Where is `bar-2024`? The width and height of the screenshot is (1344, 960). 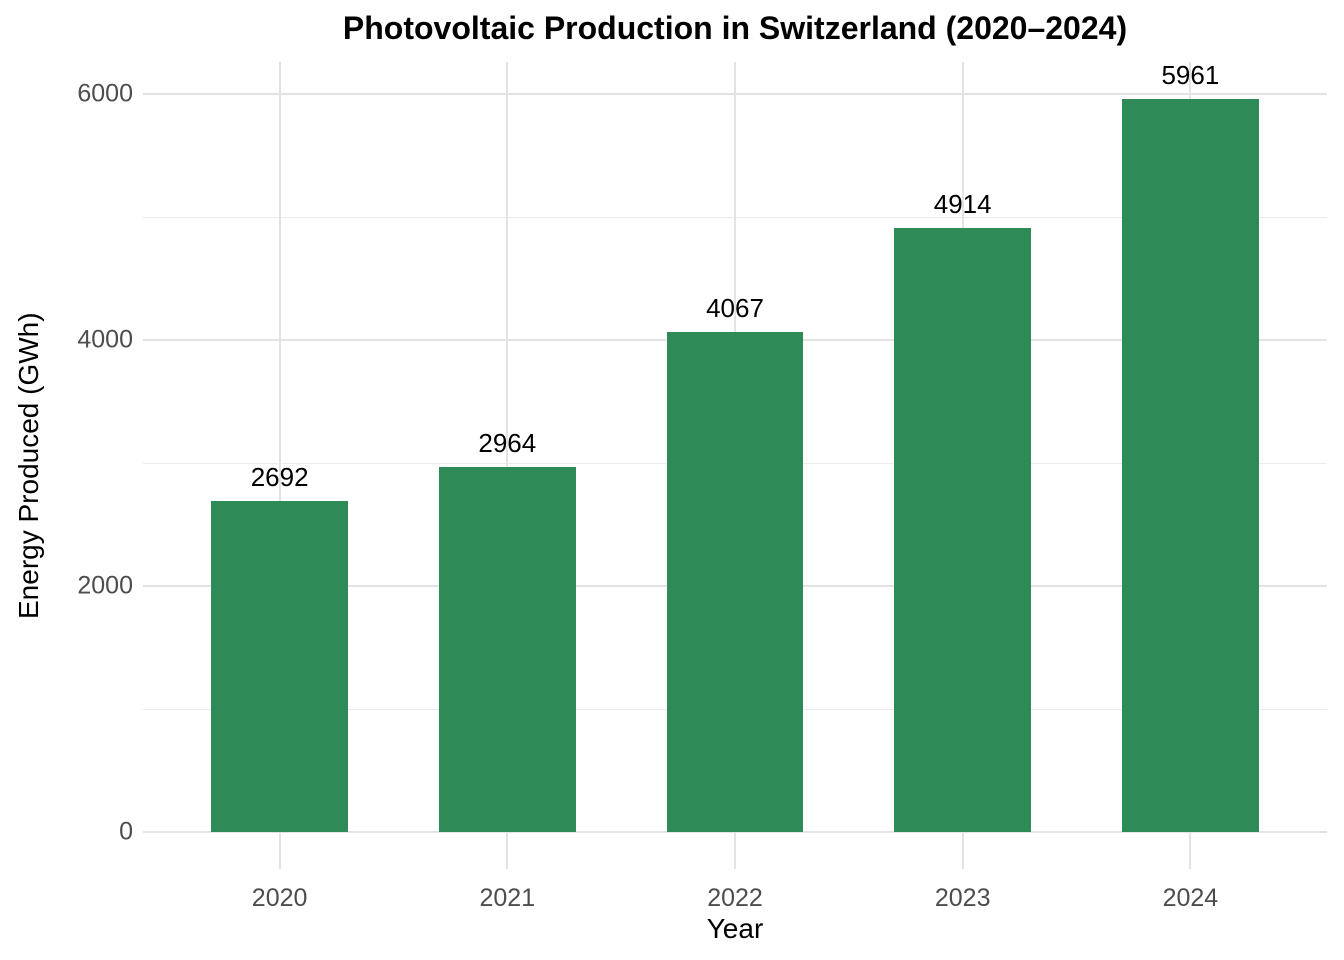
bar-2024 is located at coordinates (1190, 465).